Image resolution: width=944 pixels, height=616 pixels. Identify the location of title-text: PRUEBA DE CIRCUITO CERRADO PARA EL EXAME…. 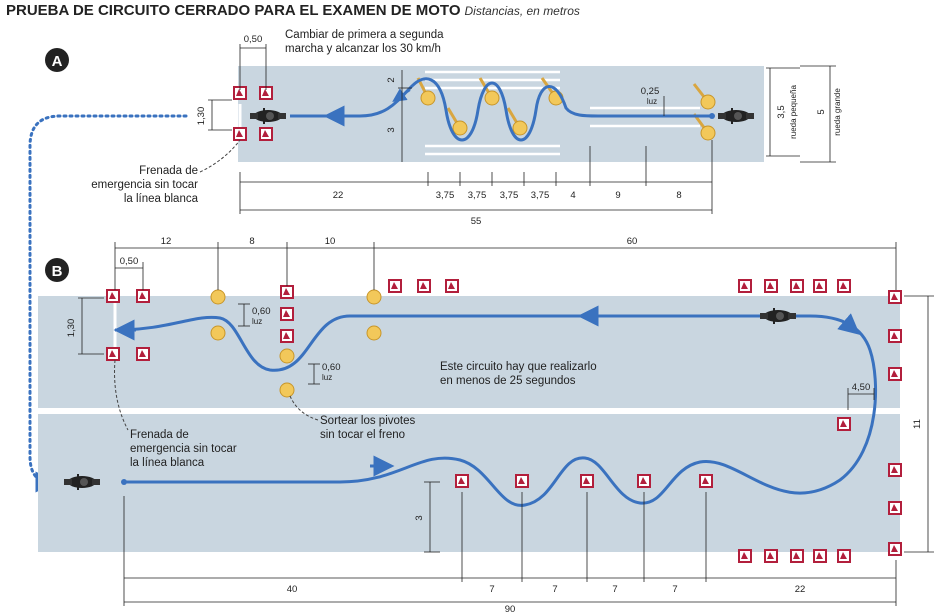
(233, 10).